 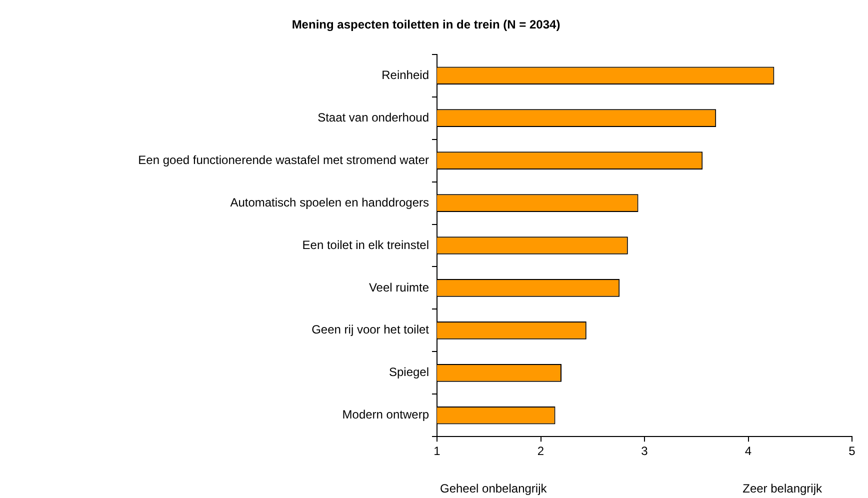 What do you see at coordinates (371, 329) in the screenshot?
I see `y-tick-label: Geen rij voor het toilet` at bounding box center [371, 329].